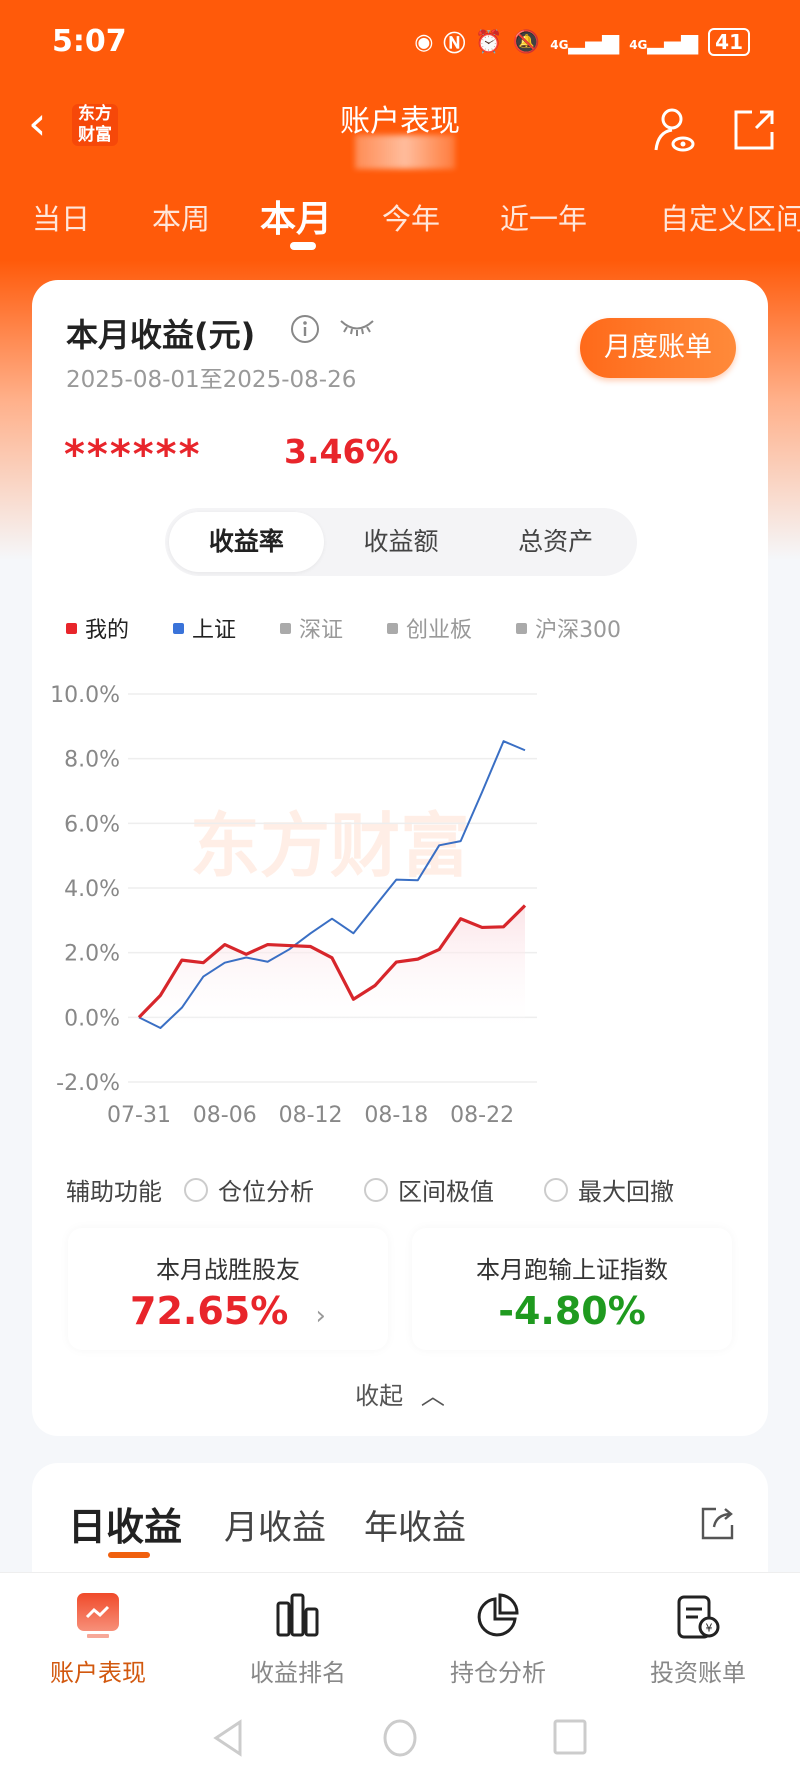  I want to click on status-time: 5:07, so click(89, 41).